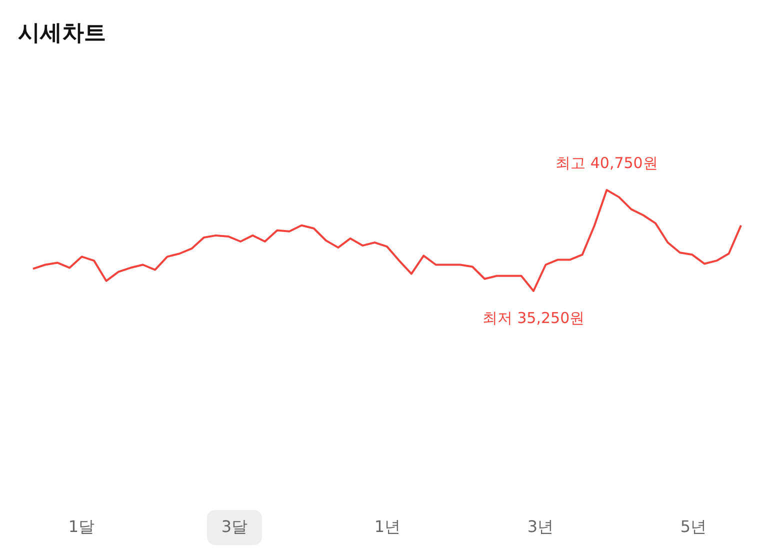  I want to click on text: 3달, so click(234, 527).